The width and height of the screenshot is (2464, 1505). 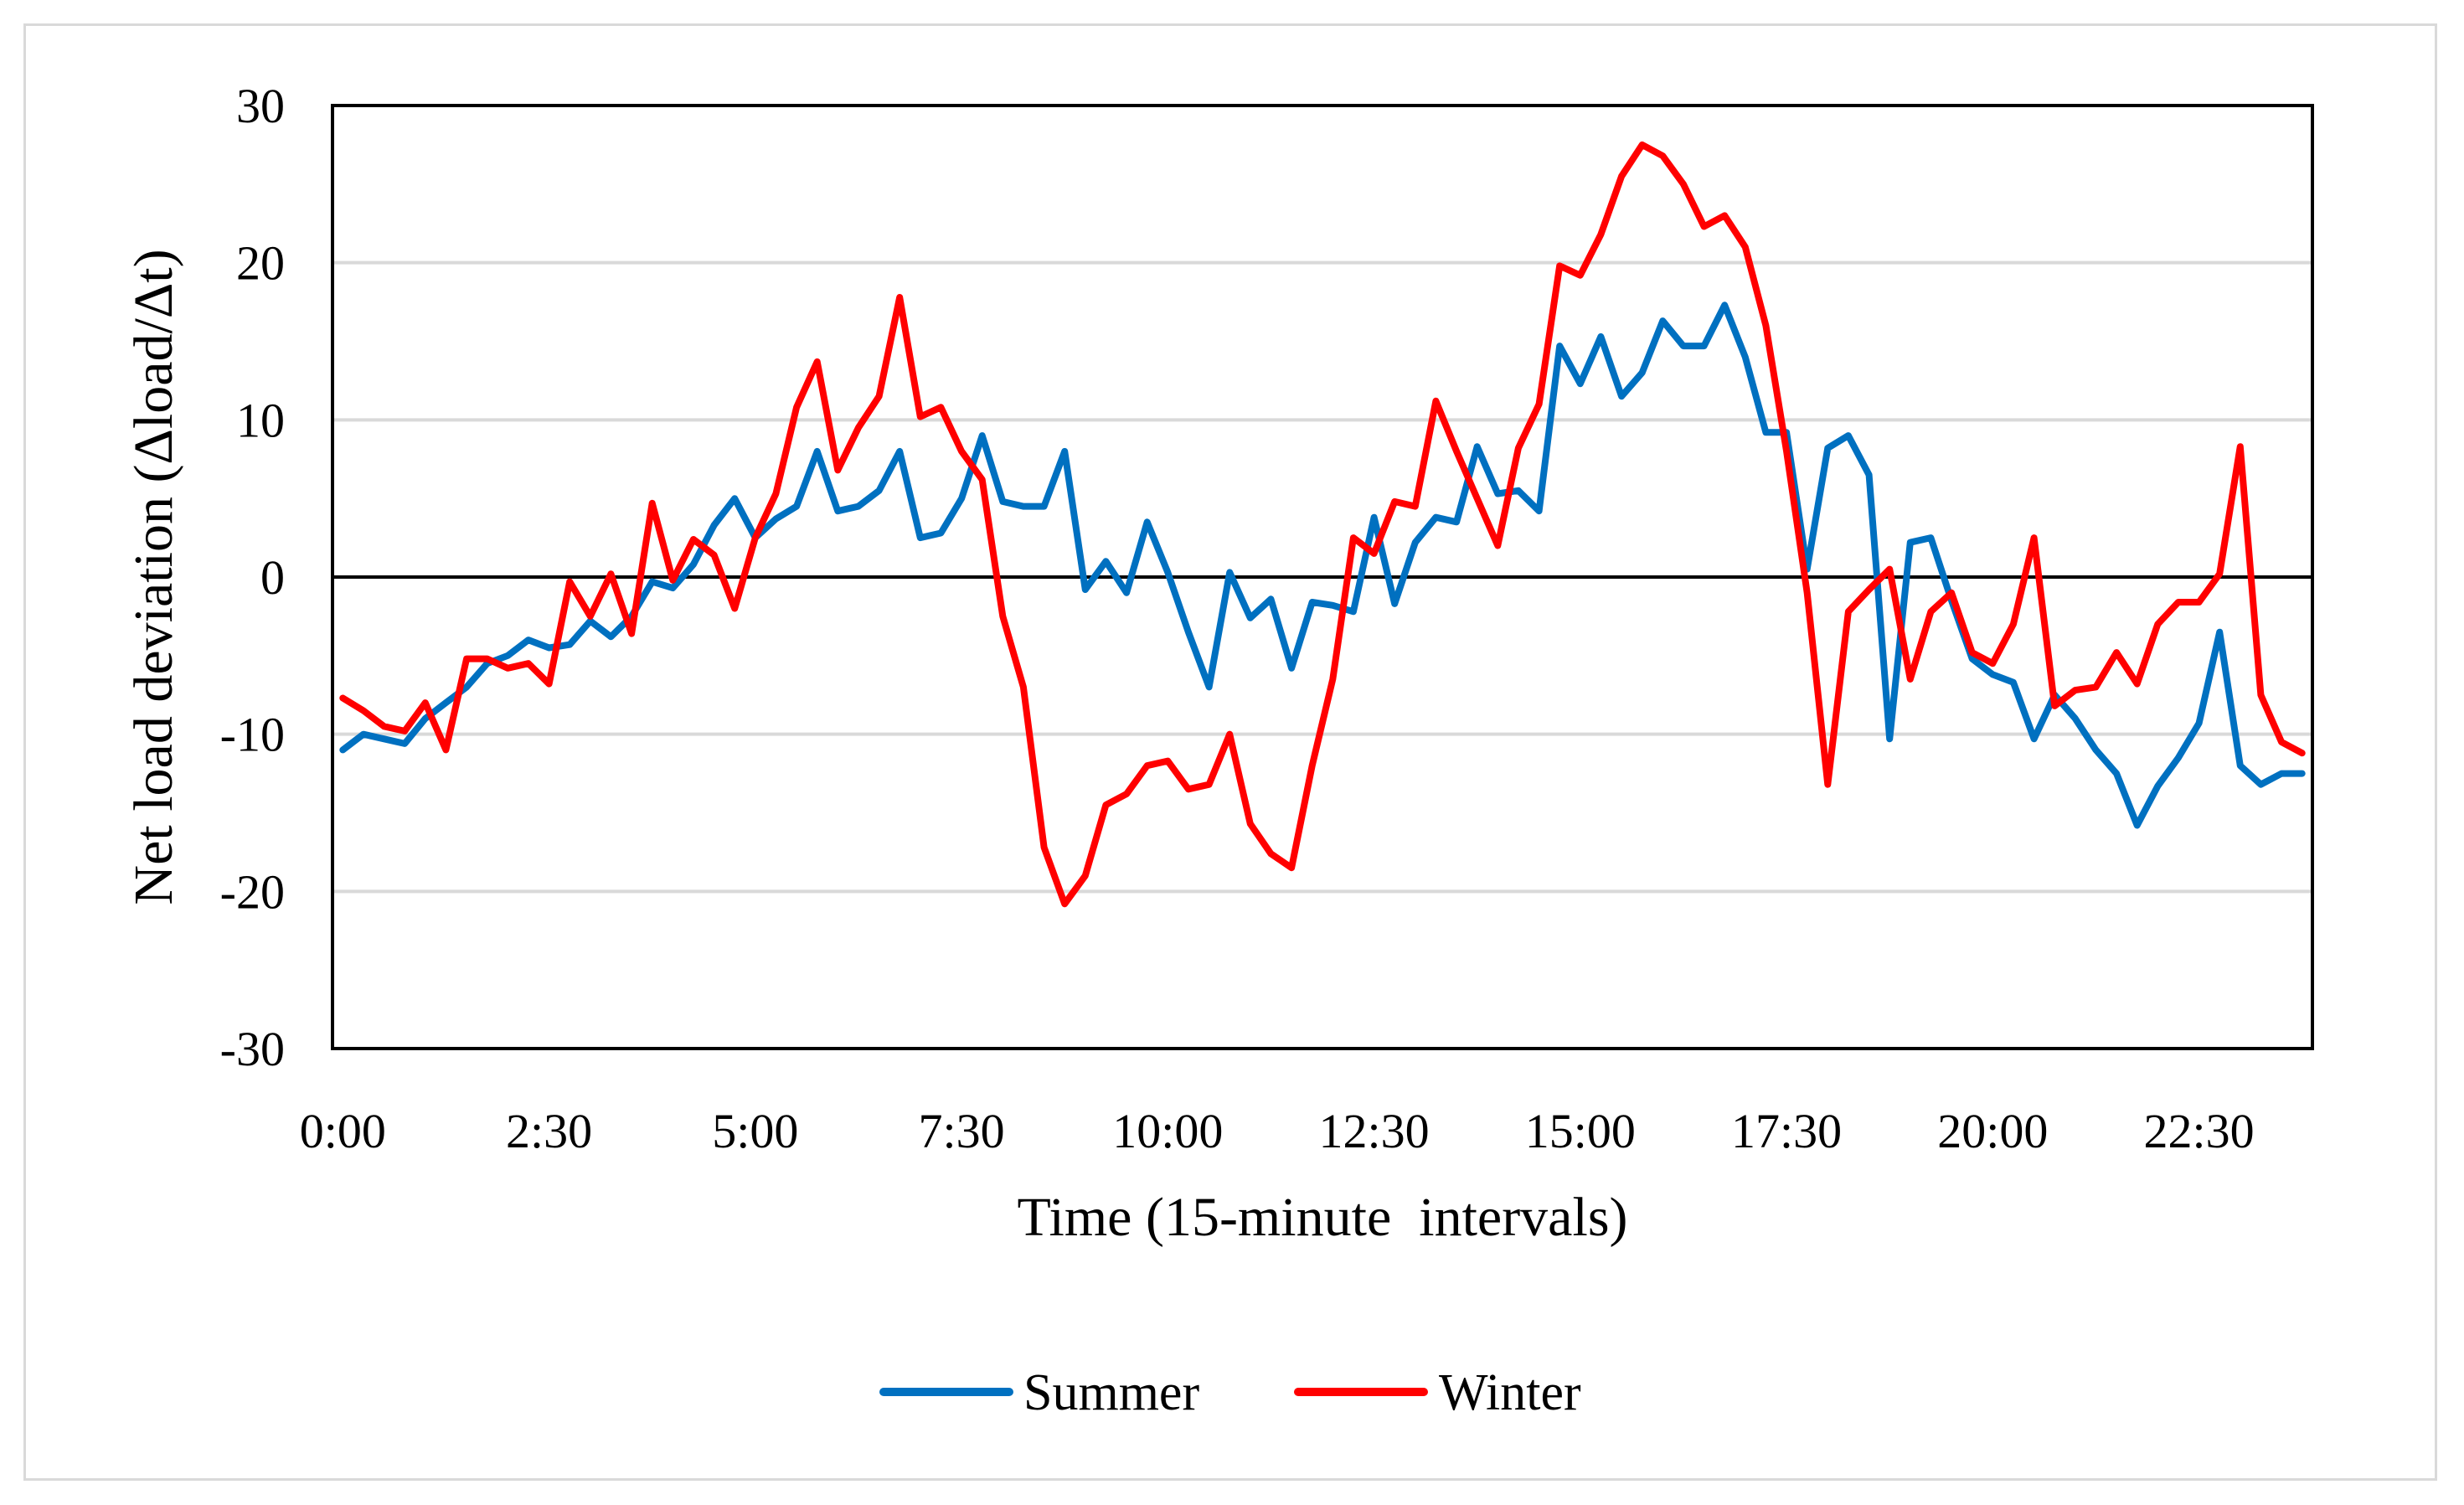 I want to click on x-tick-label: 12:30, so click(x=1374, y=1131).